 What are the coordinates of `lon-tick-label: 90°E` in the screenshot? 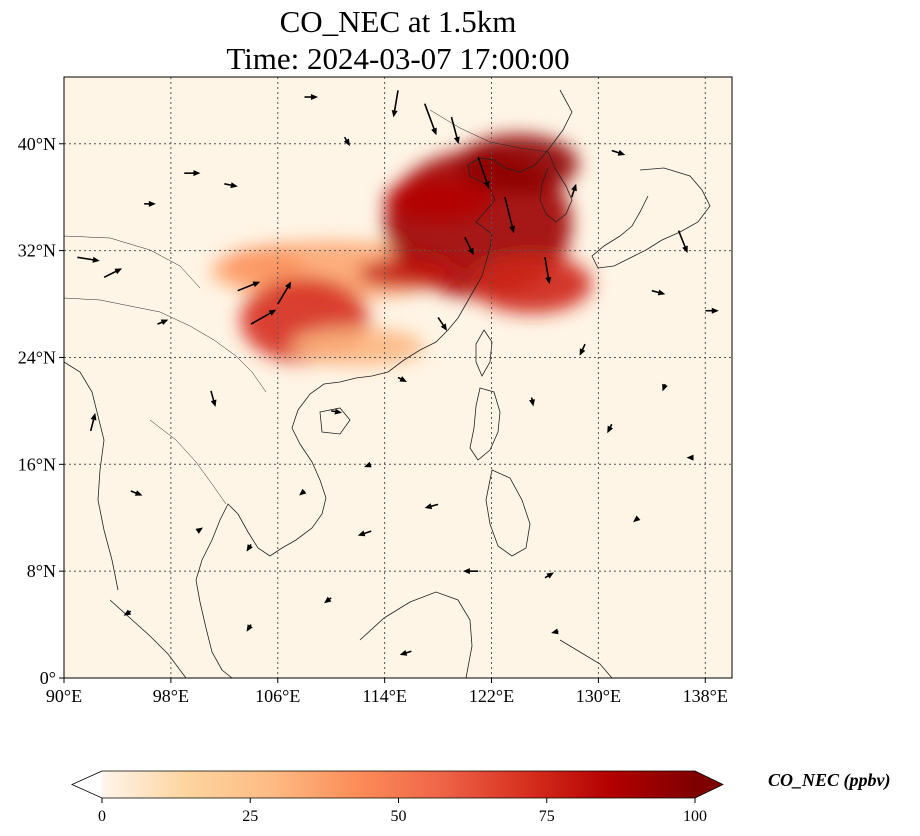 It's located at (64, 696).